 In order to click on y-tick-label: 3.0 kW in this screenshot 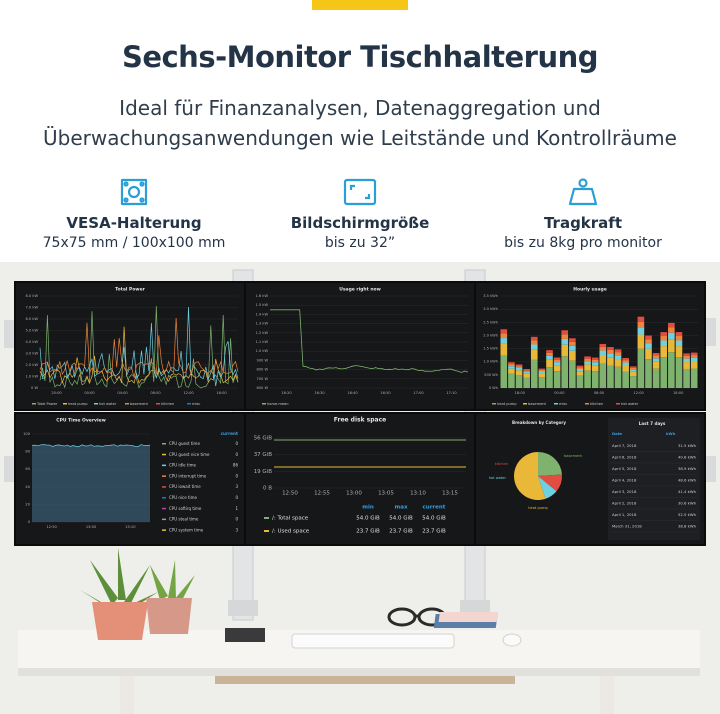, I will do `click(32, 354)`.